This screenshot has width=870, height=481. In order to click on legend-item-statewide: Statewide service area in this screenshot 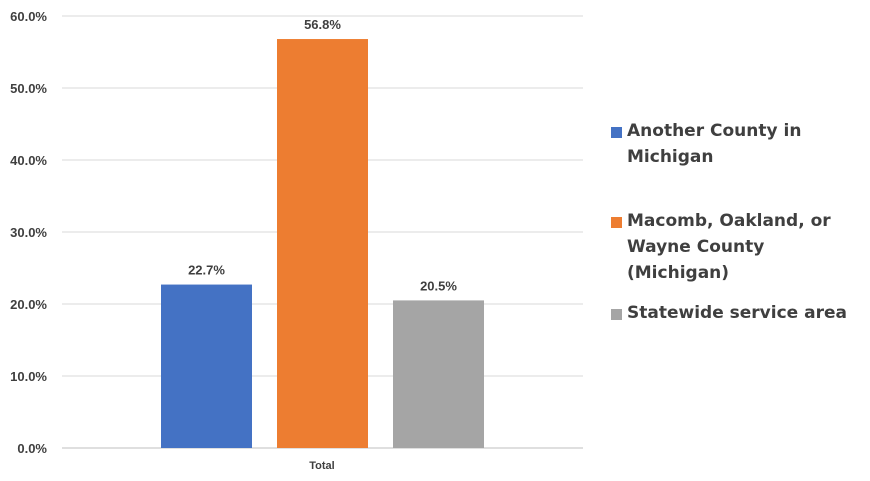, I will do `click(738, 313)`.